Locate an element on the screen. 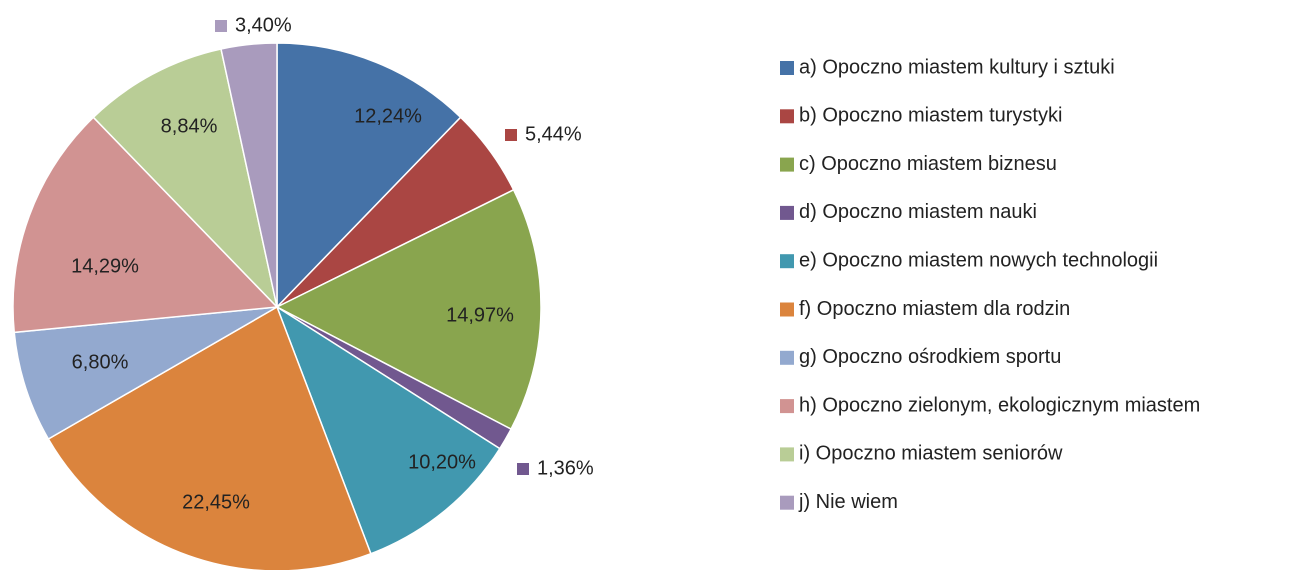 The height and width of the screenshot is (570, 1294). legend-label: j) Nie wiem is located at coordinates (848, 502).